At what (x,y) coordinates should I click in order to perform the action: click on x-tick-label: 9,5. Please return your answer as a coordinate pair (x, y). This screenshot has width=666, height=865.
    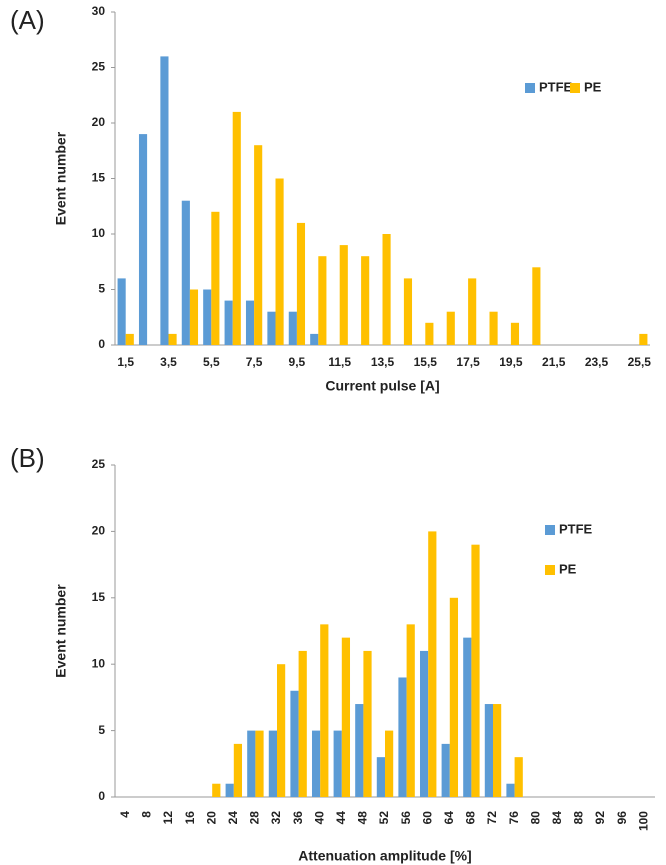
    Looking at the image, I should click on (297, 362).